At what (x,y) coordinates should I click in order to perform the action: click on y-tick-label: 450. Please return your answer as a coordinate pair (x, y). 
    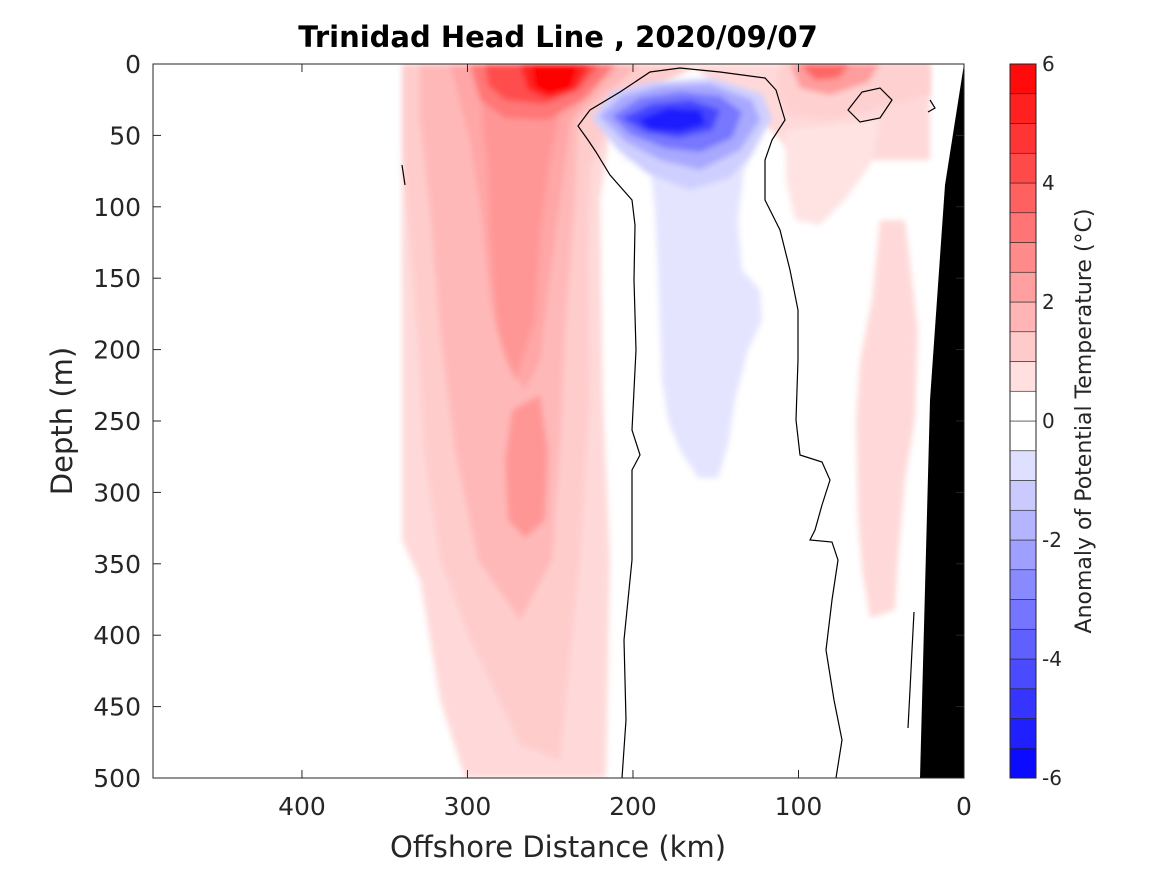
    Looking at the image, I should click on (117, 707).